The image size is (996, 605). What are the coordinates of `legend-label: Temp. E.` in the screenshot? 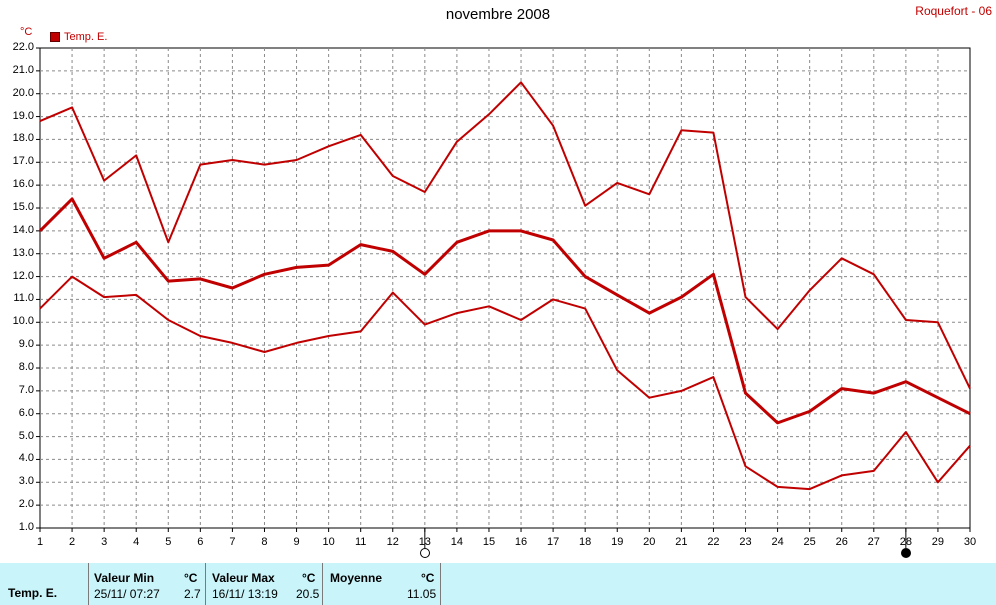 It's located at (86, 37).